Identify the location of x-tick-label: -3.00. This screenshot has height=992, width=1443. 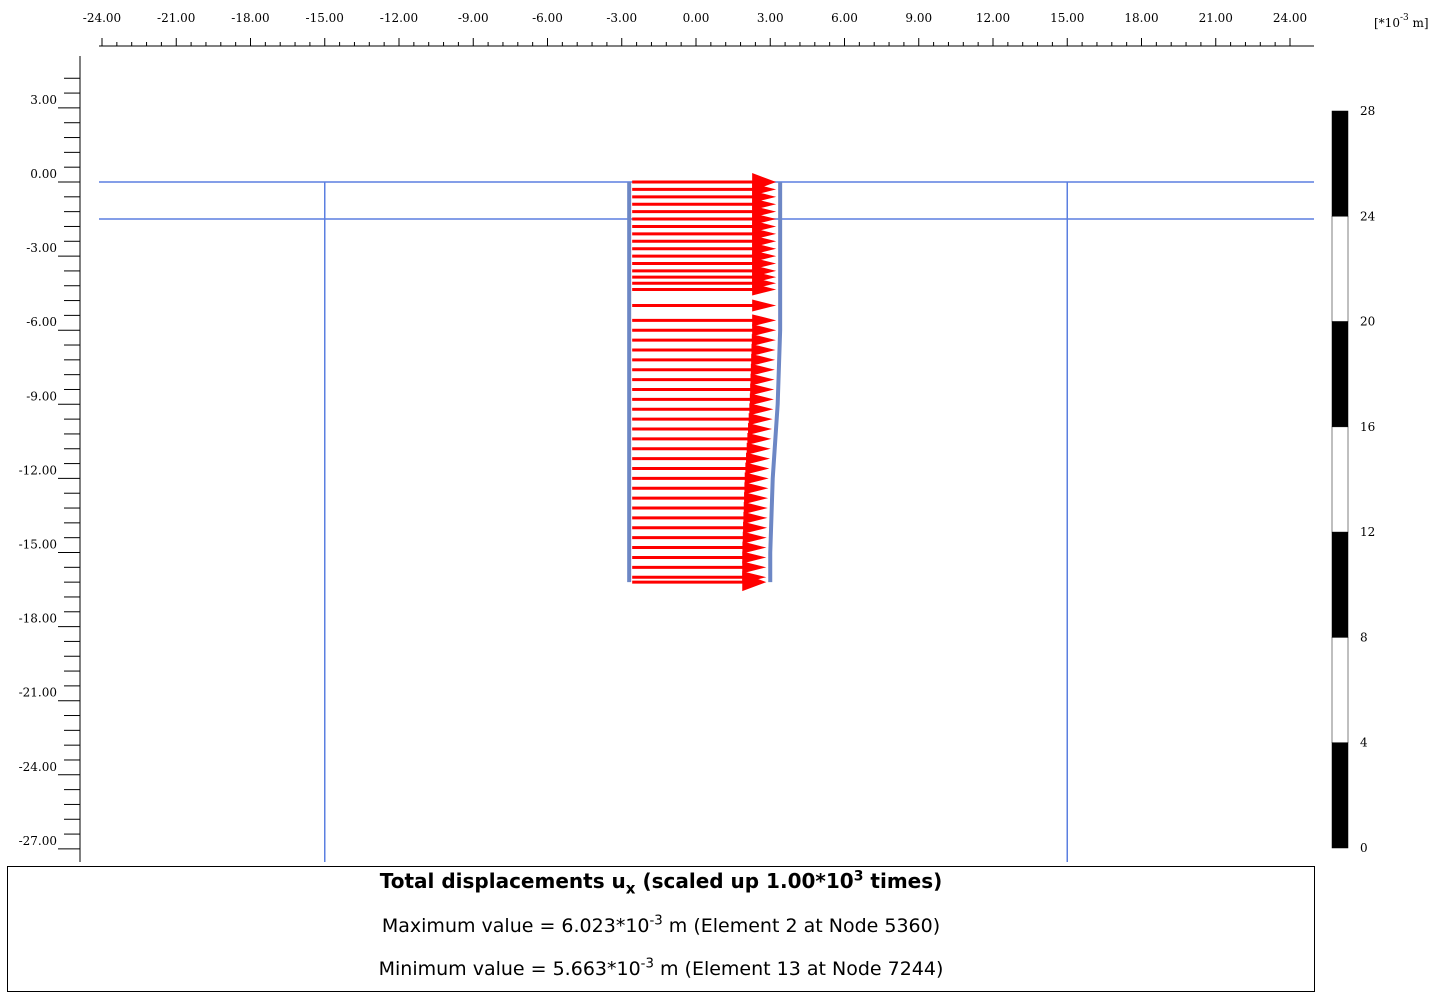
(621, 18).